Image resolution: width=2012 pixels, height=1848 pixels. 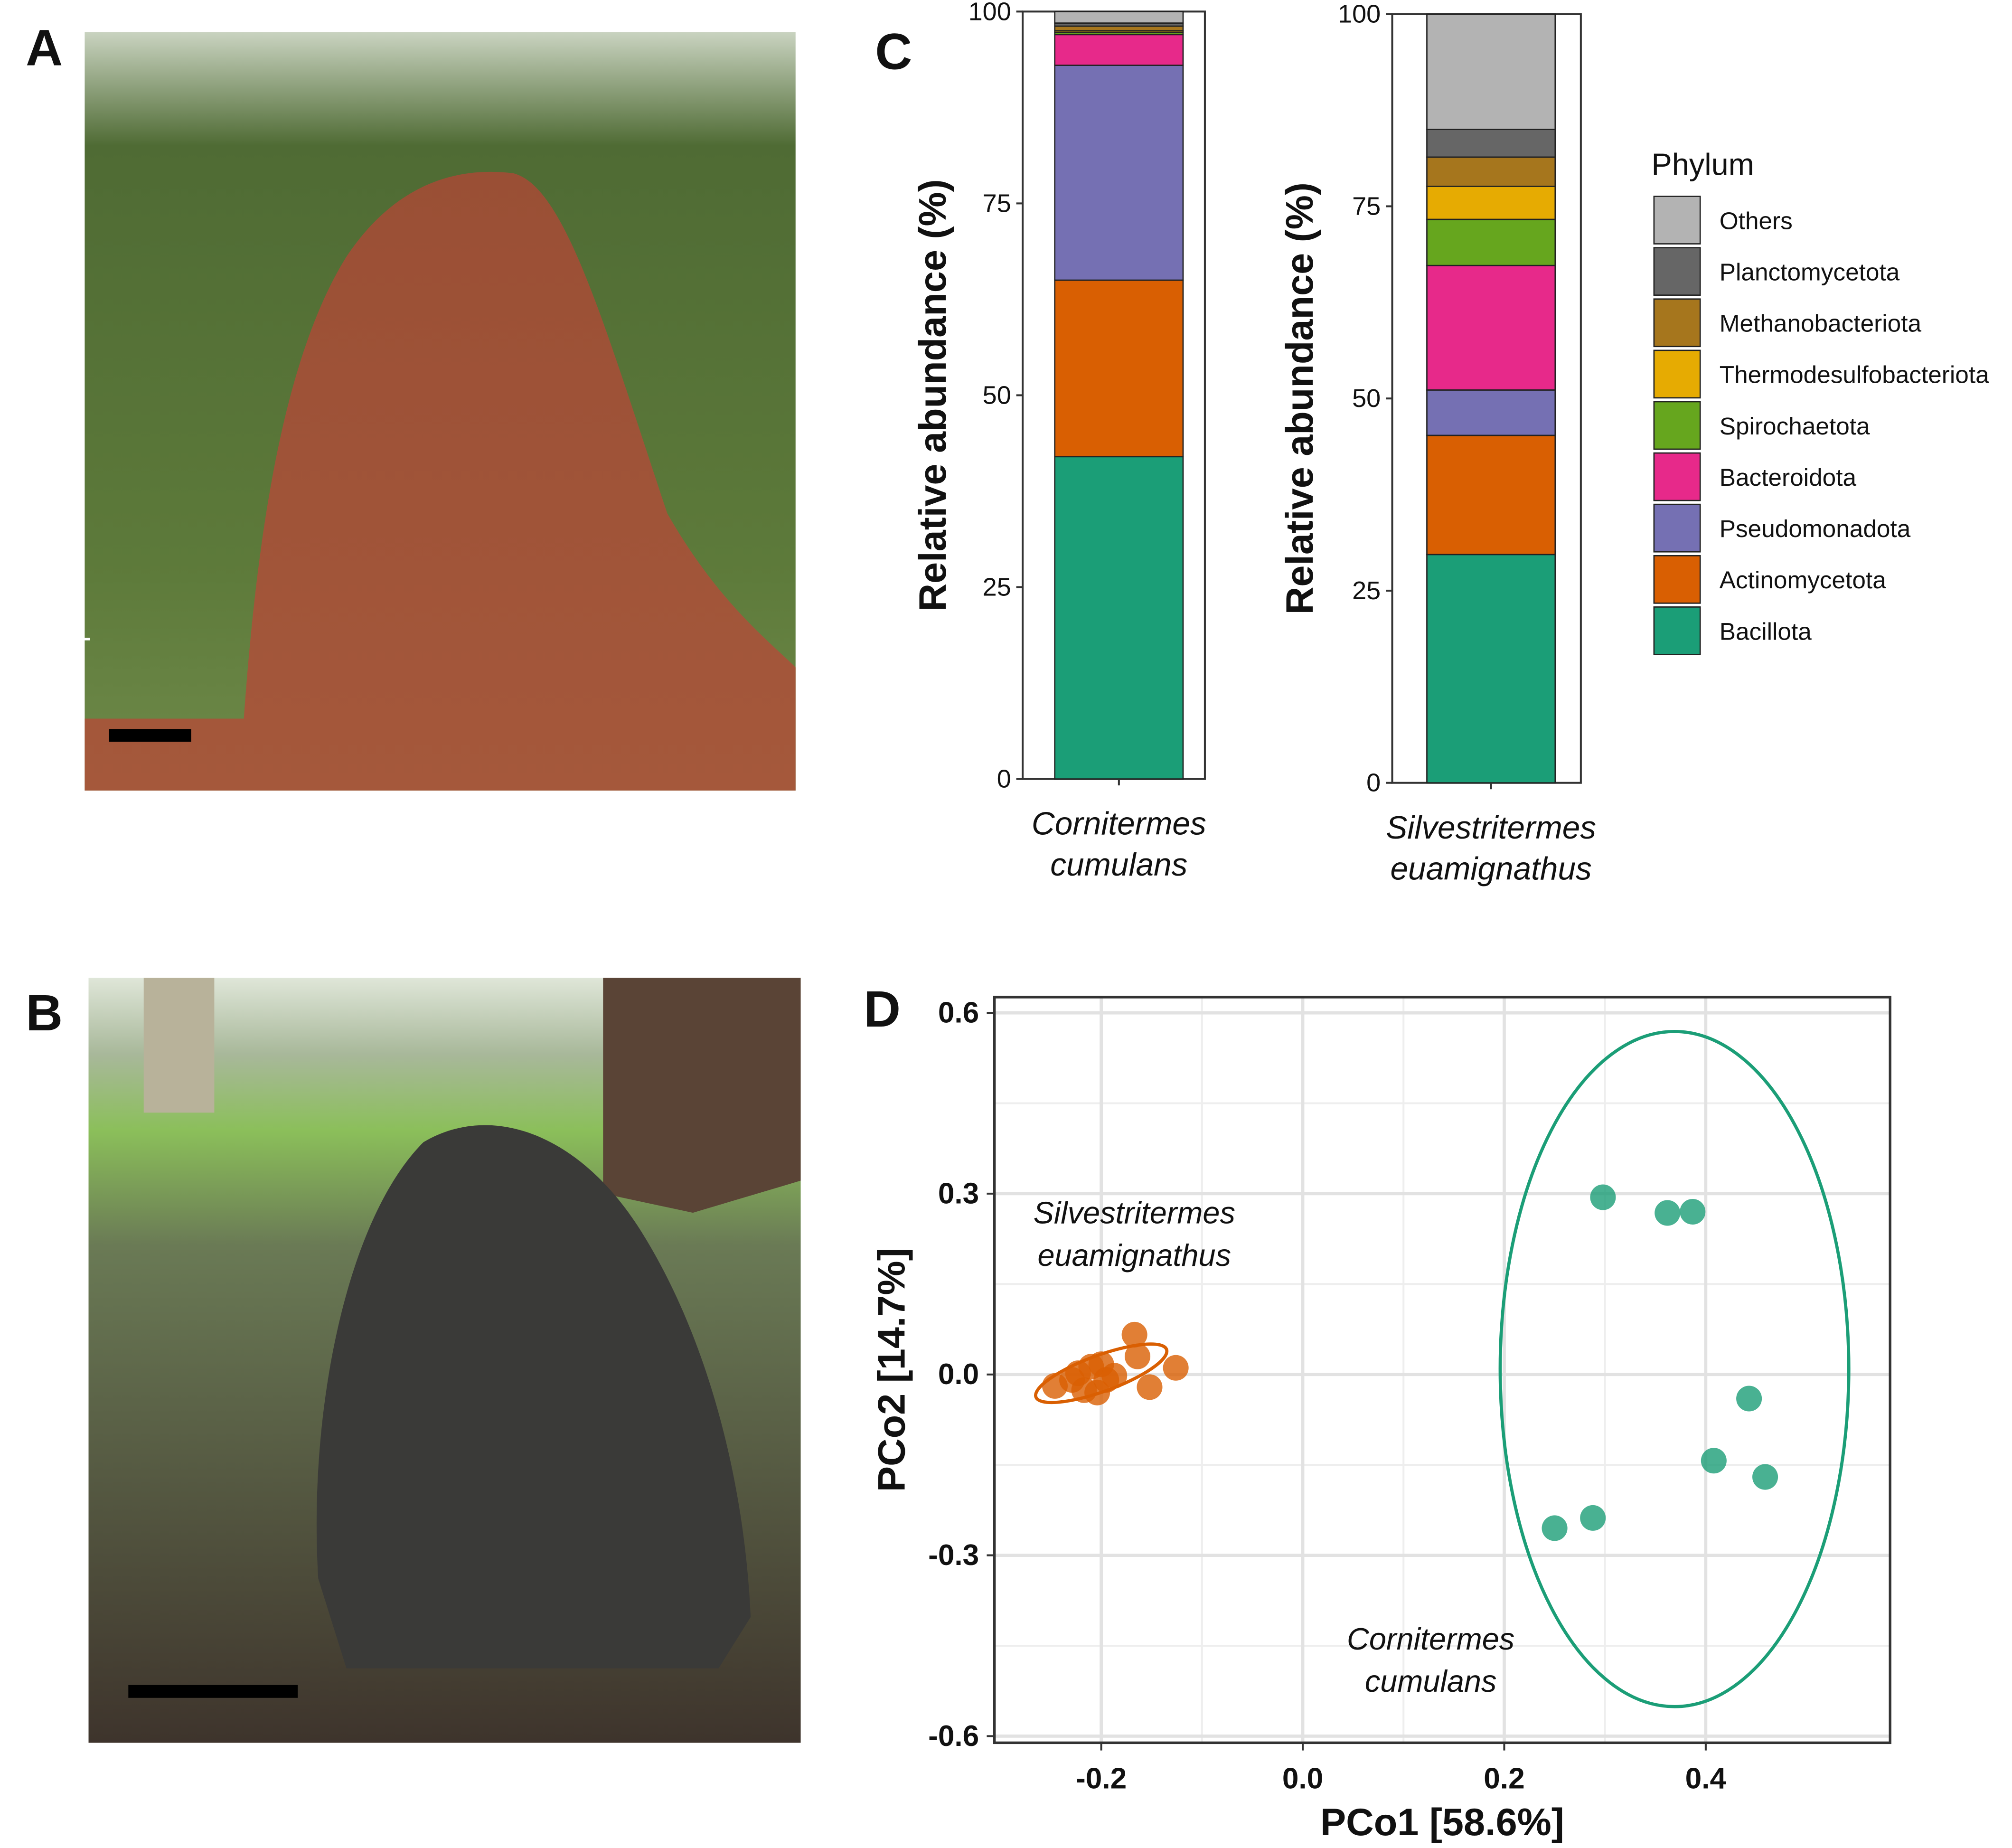 I want to click on annotation: Silvestritermes, so click(x=1134, y=1213).